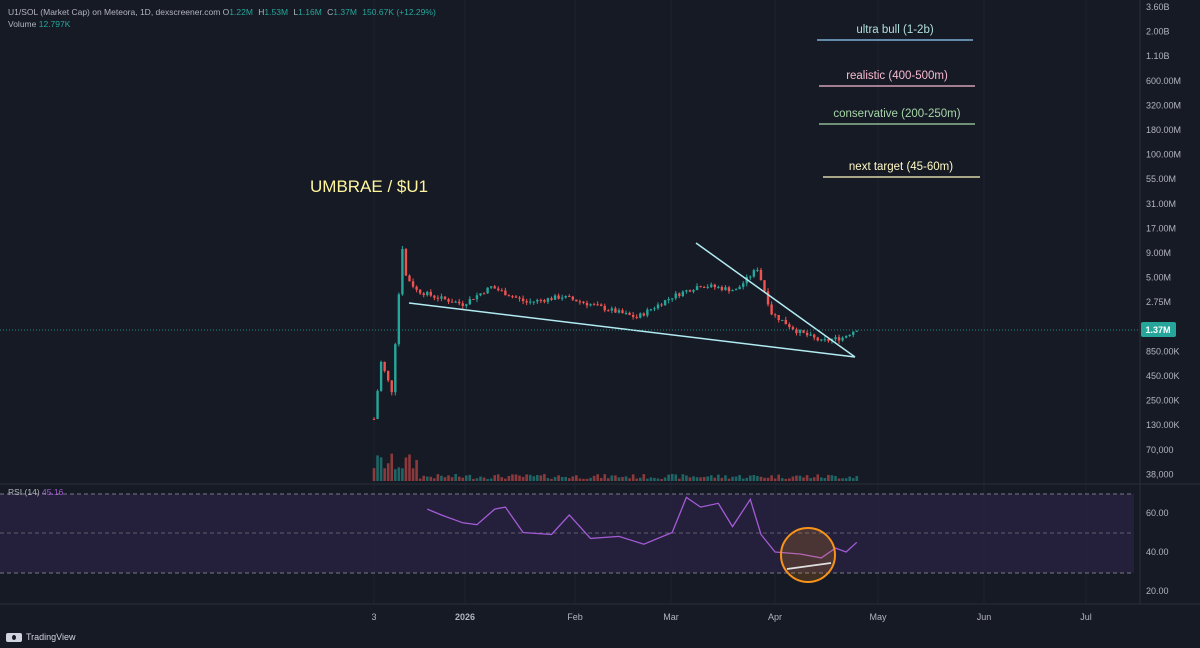 Image resolution: width=1200 pixels, height=648 pixels. Describe the element at coordinates (1163, 376) in the screenshot. I see `price-tick-label: 450.00K` at that location.